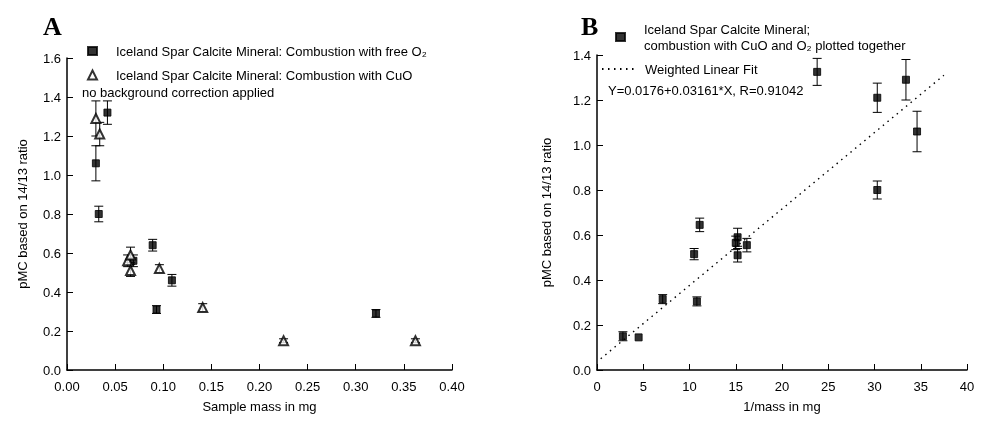 The image size is (1001, 423). What do you see at coordinates (597, 386) in the screenshot?
I see `x-tick-label: 0` at bounding box center [597, 386].